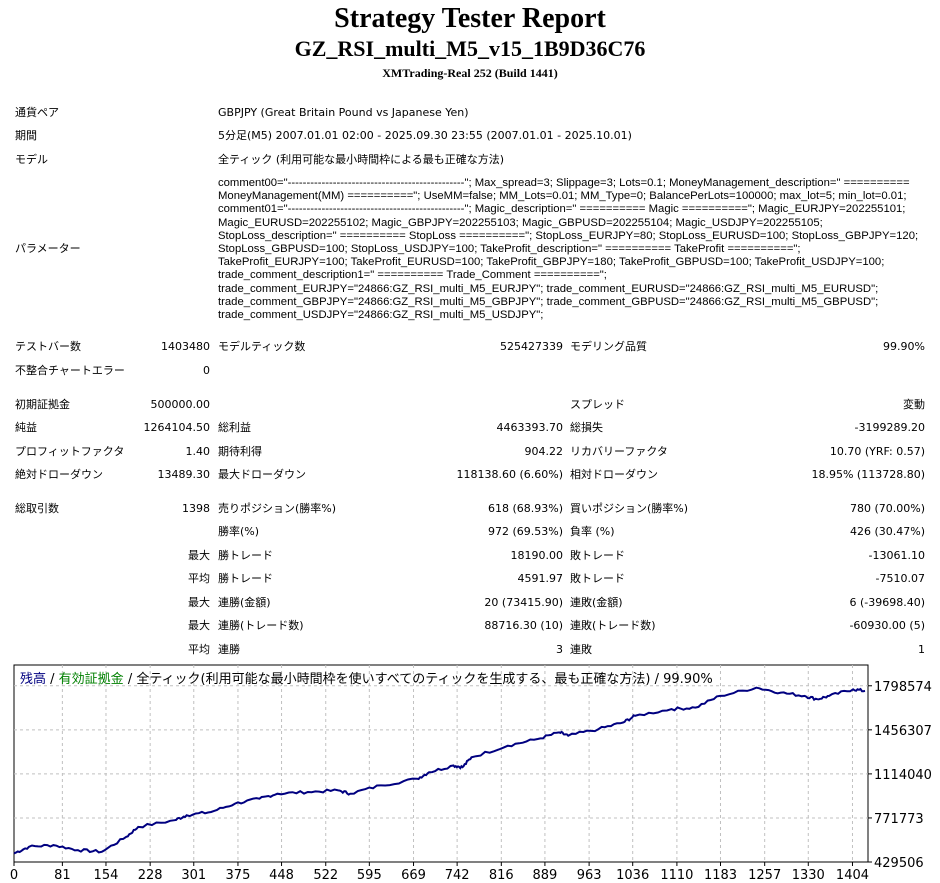  What do you see at coordinates (14, 875) in the screenshot?
I see `x-tick-label: 0` at bounding box center [14, 875].